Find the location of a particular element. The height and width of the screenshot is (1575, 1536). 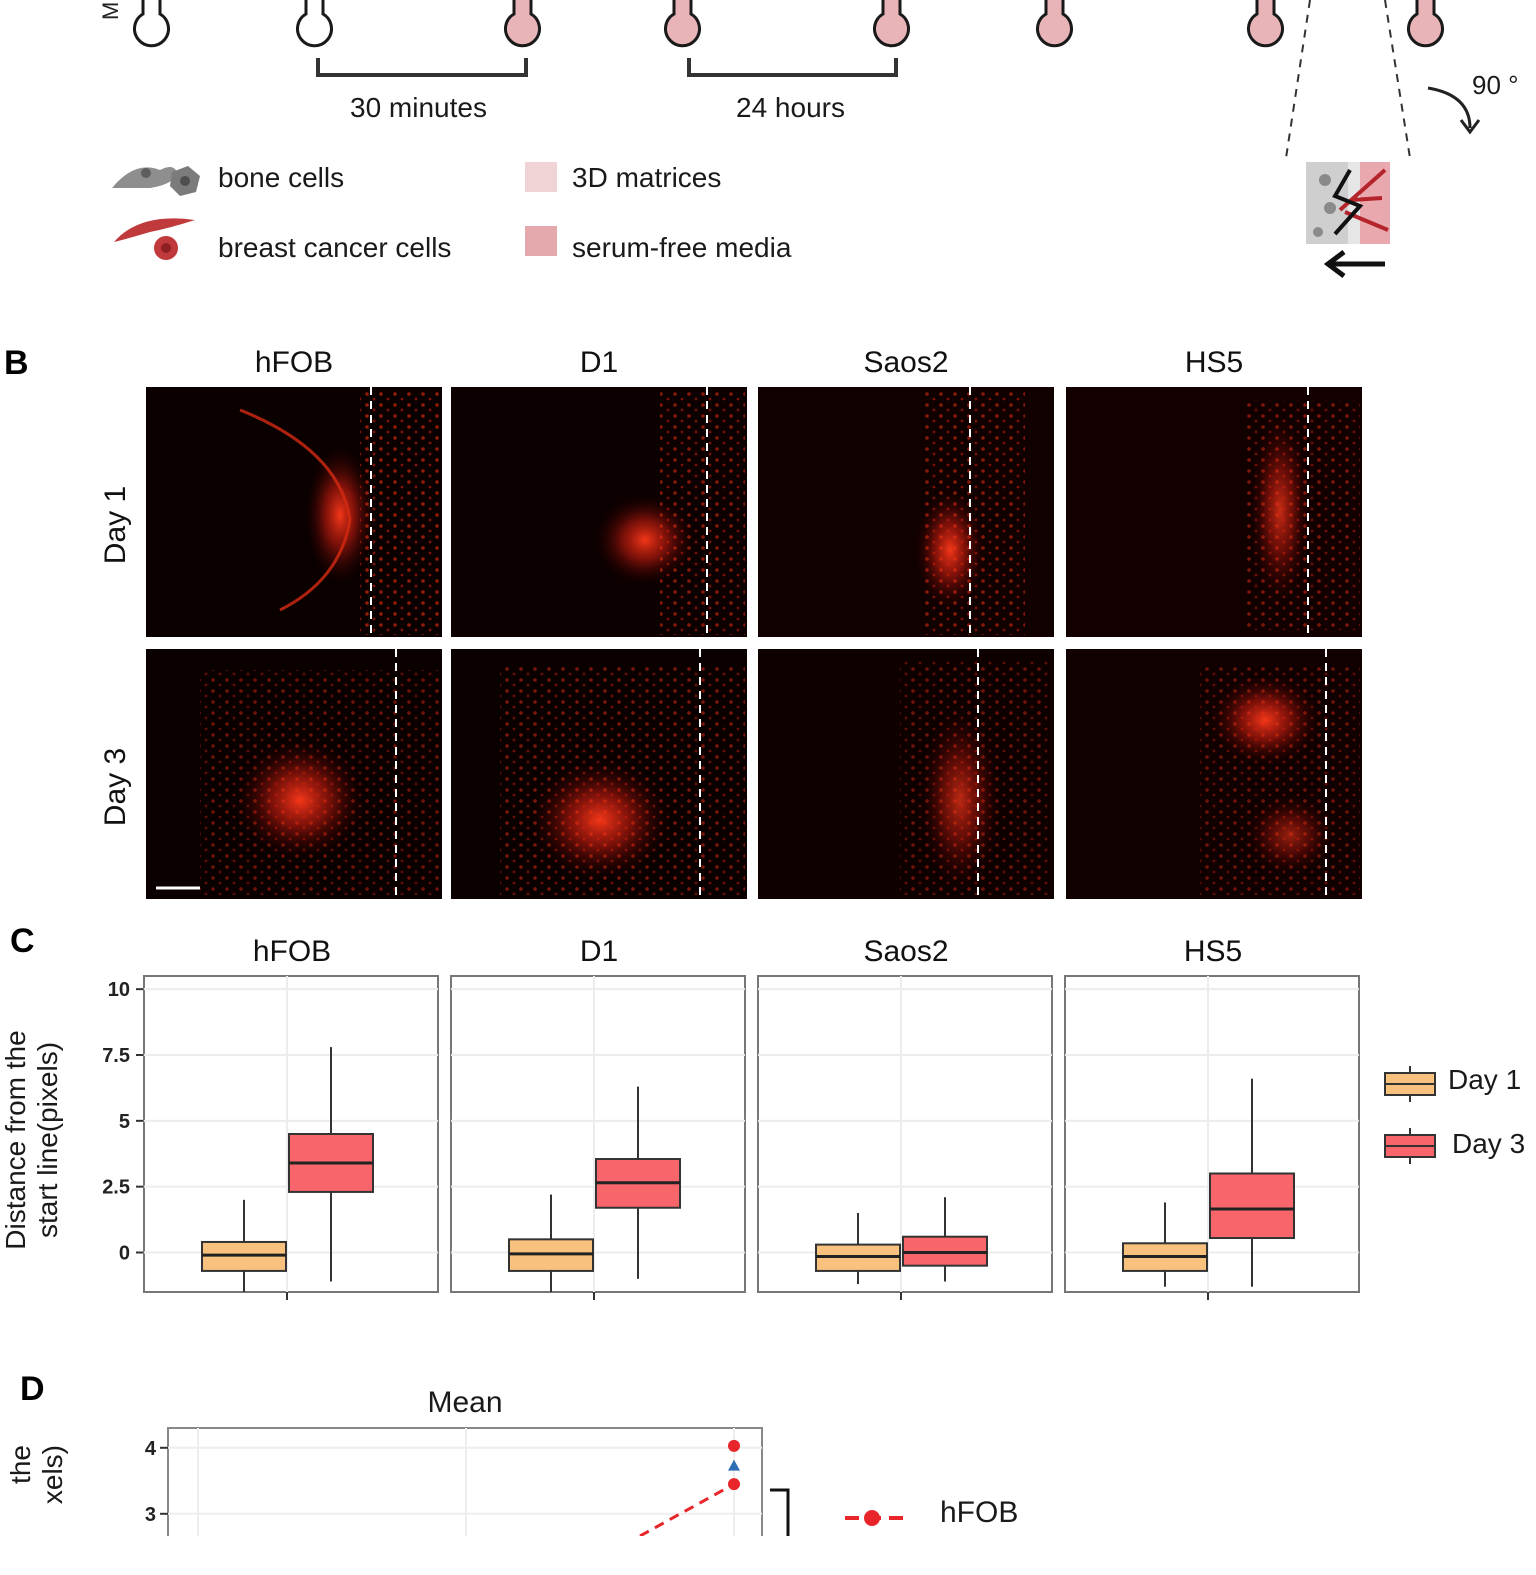

panel-c-legend: Day 1 Day 3 is located at coordinates (1458, 1117).